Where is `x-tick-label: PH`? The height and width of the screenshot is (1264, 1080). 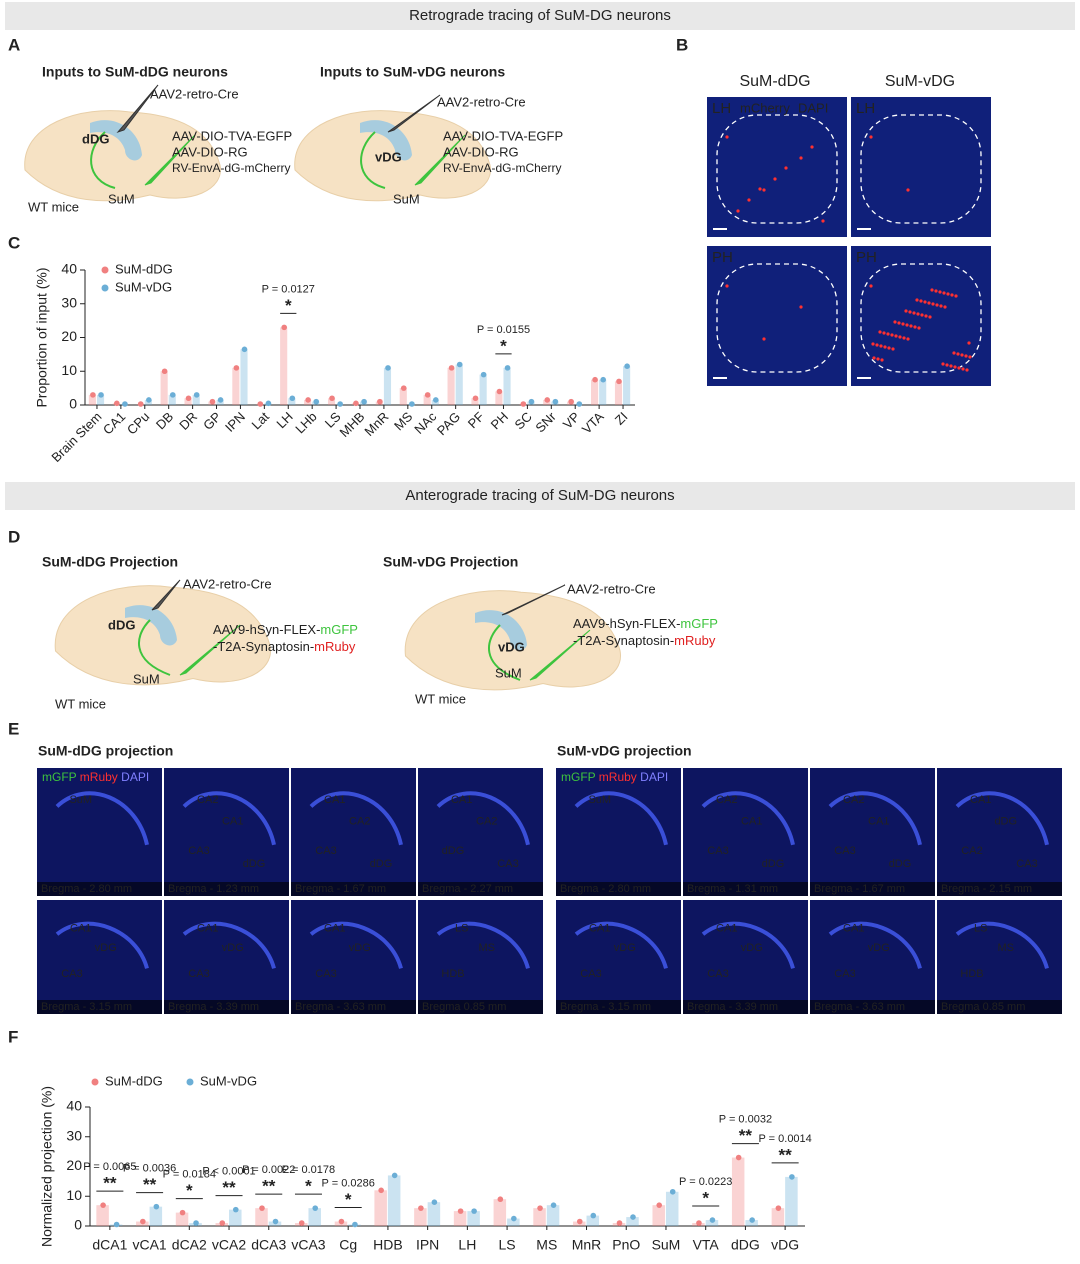 x-tick-label: PH is located at coordinates (499, 420).